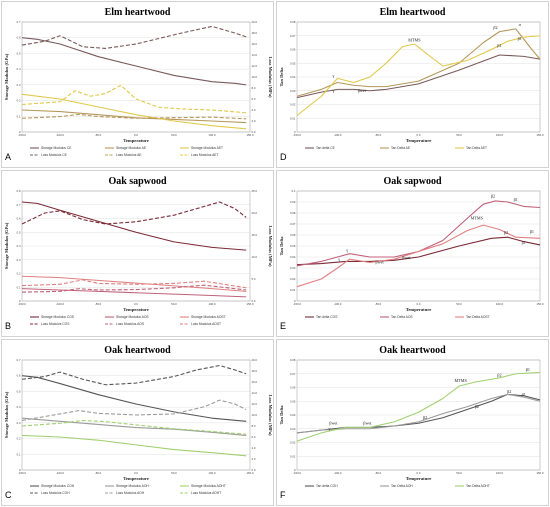  What do you see at coordinates (520, 24) in the screenshot?
I see `annotation-label: α` at bounding box center [520, 24].